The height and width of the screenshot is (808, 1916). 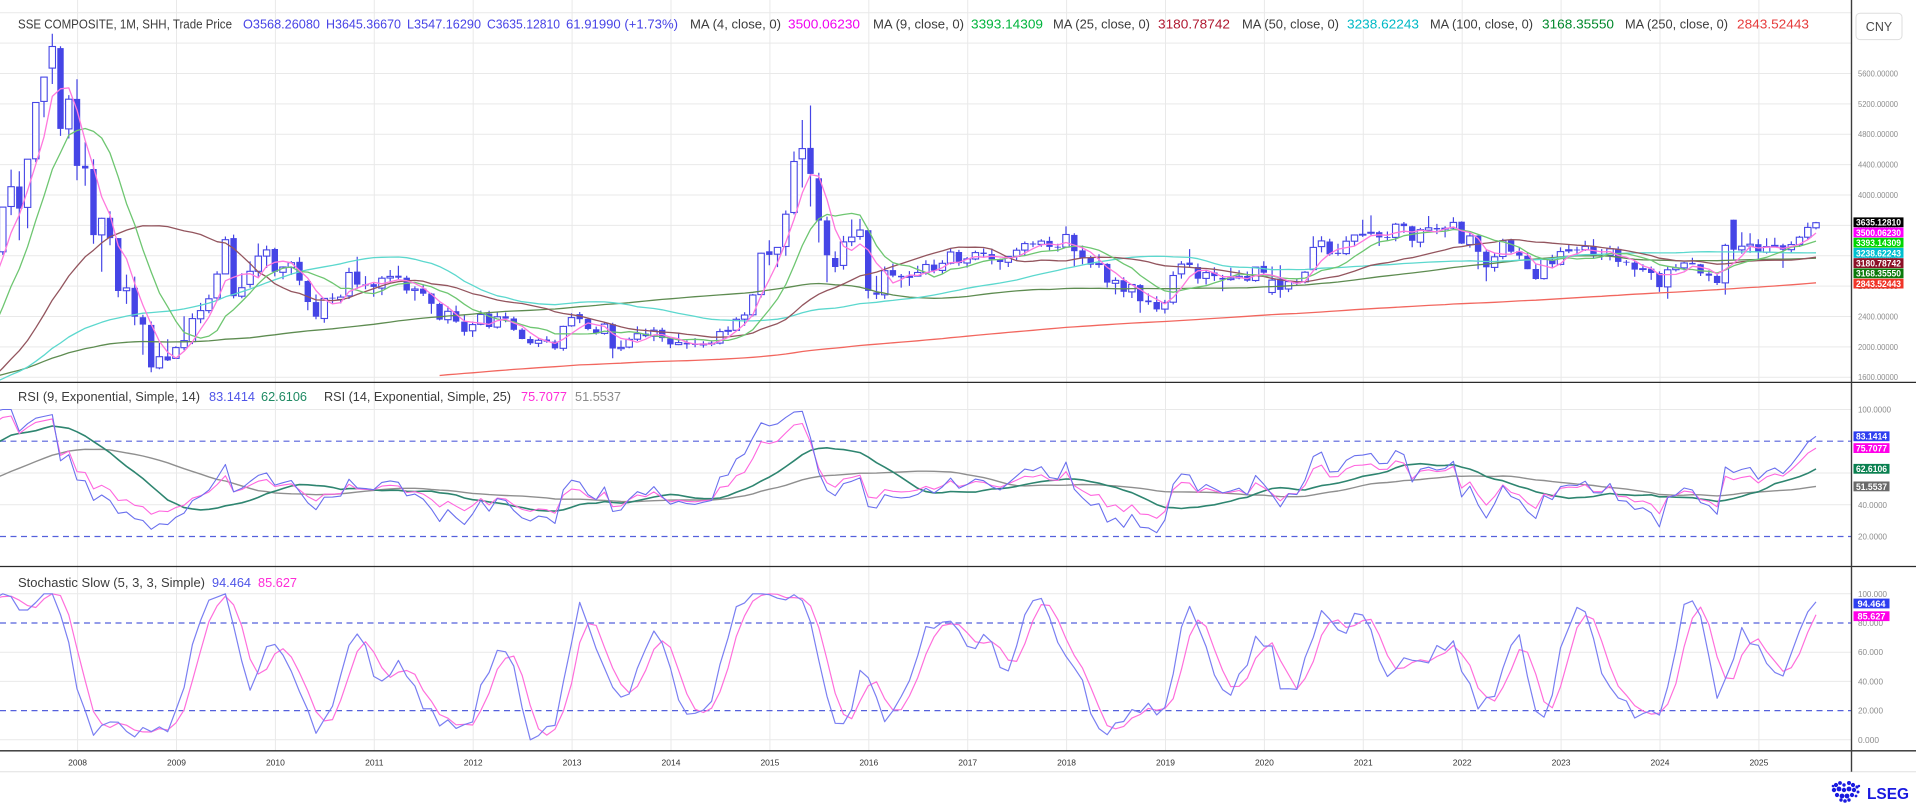 I want to click on svg-text: 40.000, so click(x=1870, y=681).